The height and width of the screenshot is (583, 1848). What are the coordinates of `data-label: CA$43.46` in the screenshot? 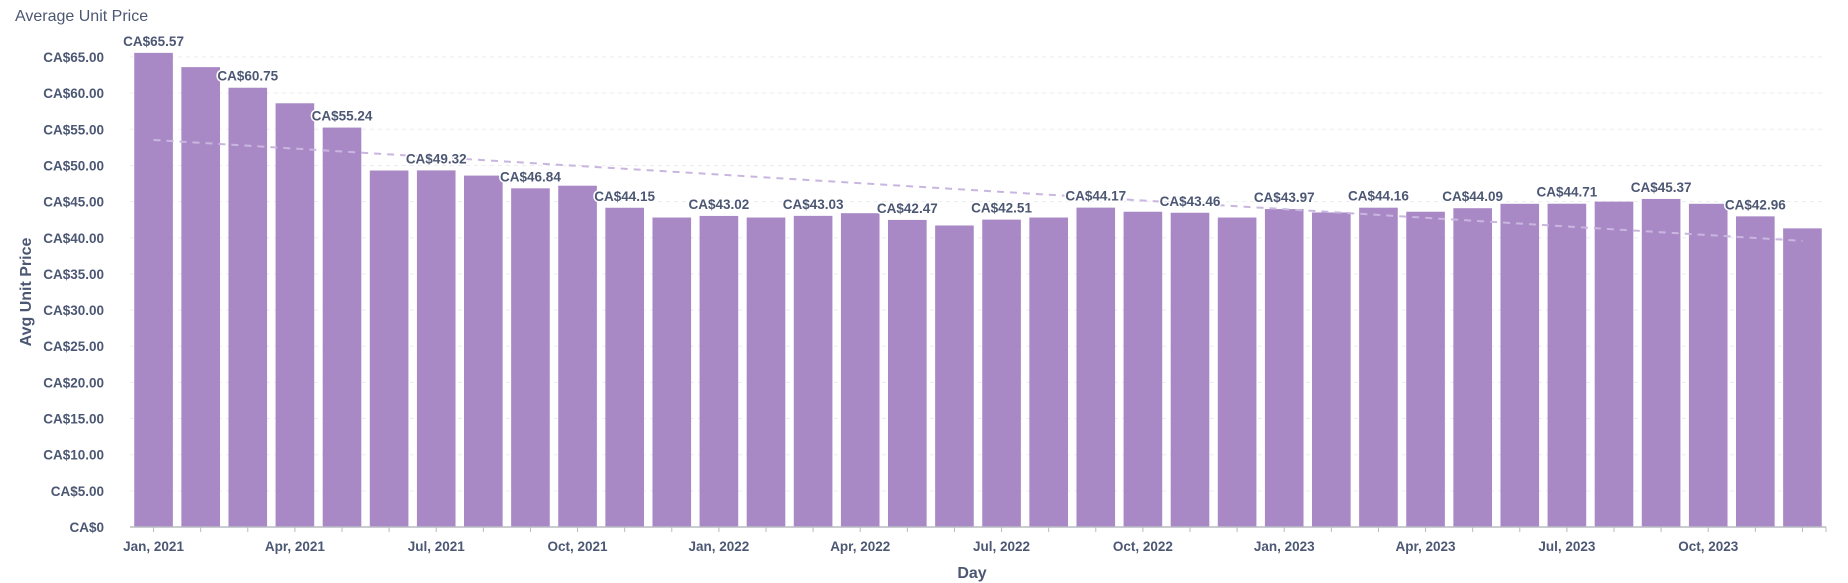 It's located at (1190, 201).